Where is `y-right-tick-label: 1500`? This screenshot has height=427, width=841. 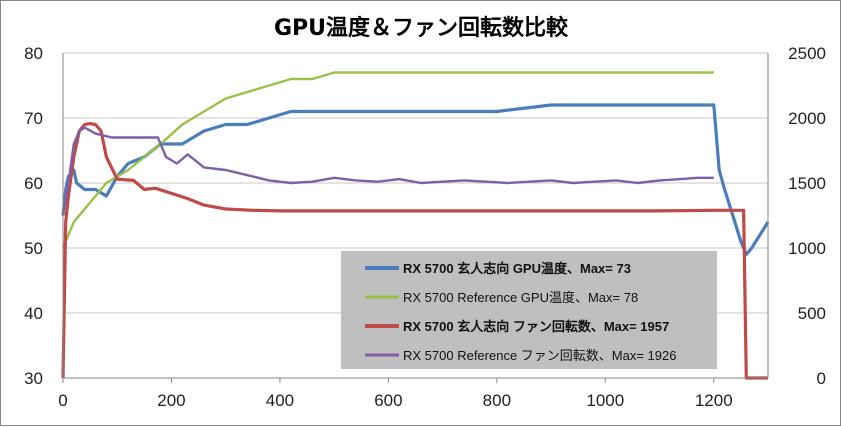 y-right-tick-label: 1500 is located at coordinates (807, 183).